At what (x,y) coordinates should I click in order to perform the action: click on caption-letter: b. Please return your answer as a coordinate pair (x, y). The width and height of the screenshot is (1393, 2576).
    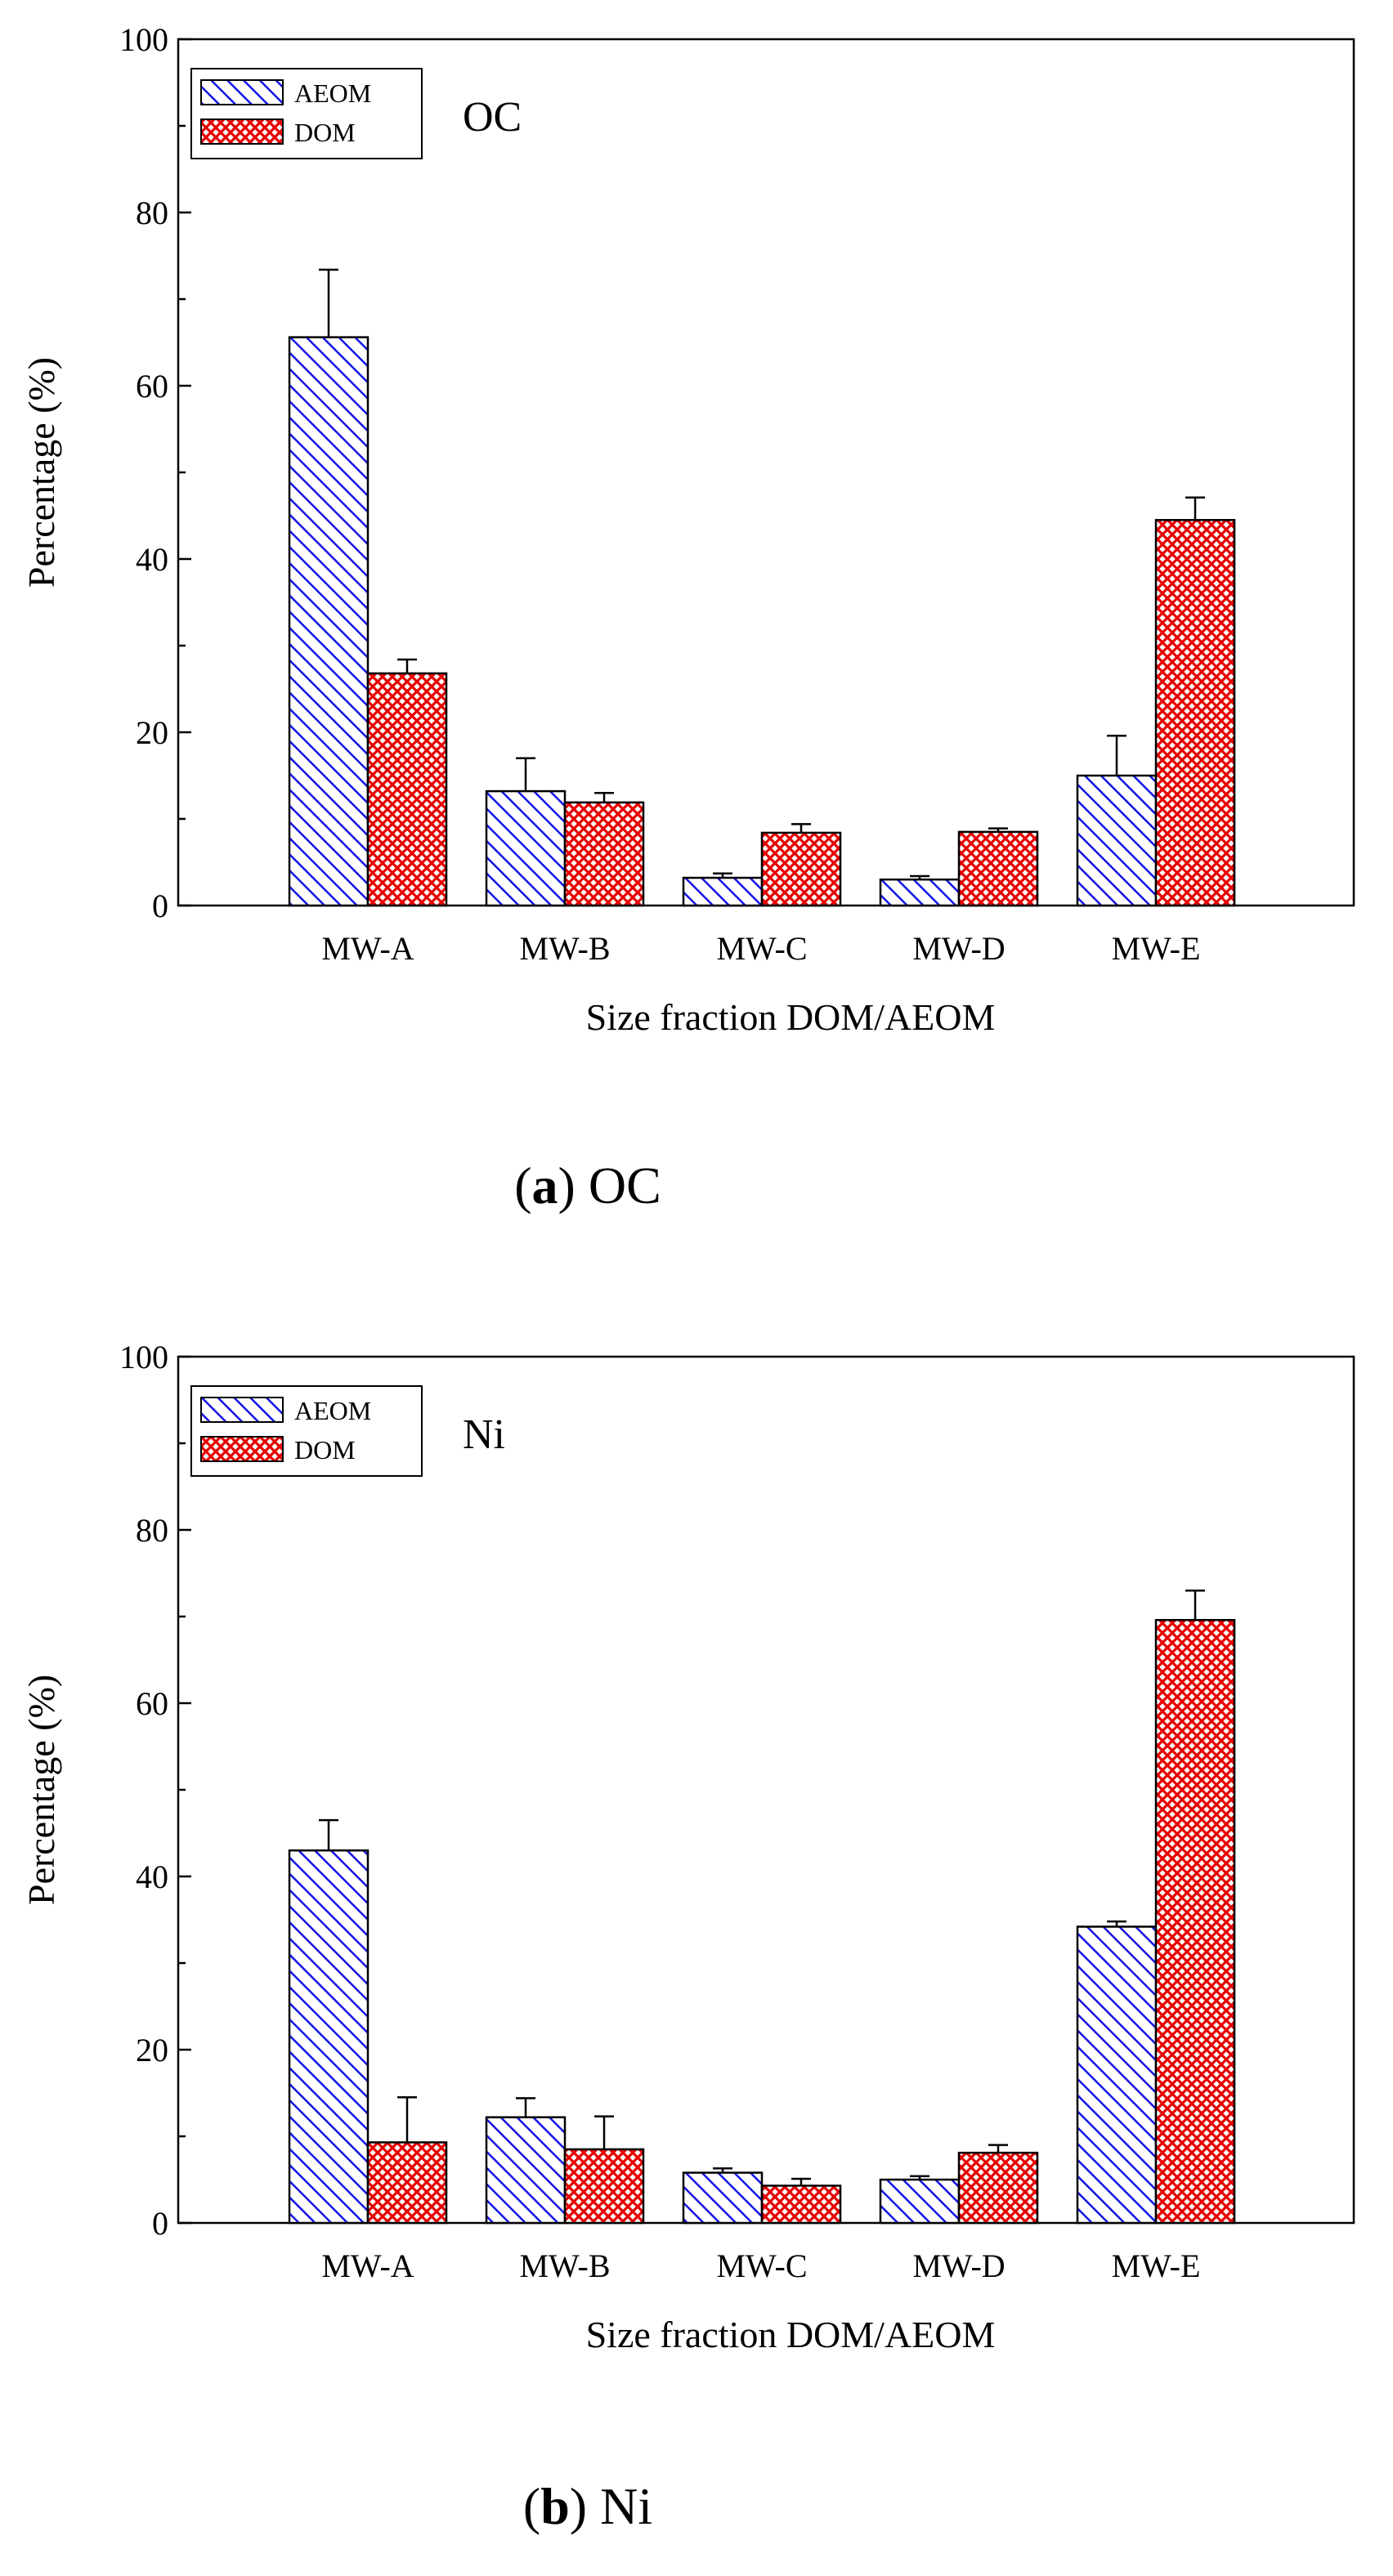
    Looking at the image, I should click on (555, 2506).